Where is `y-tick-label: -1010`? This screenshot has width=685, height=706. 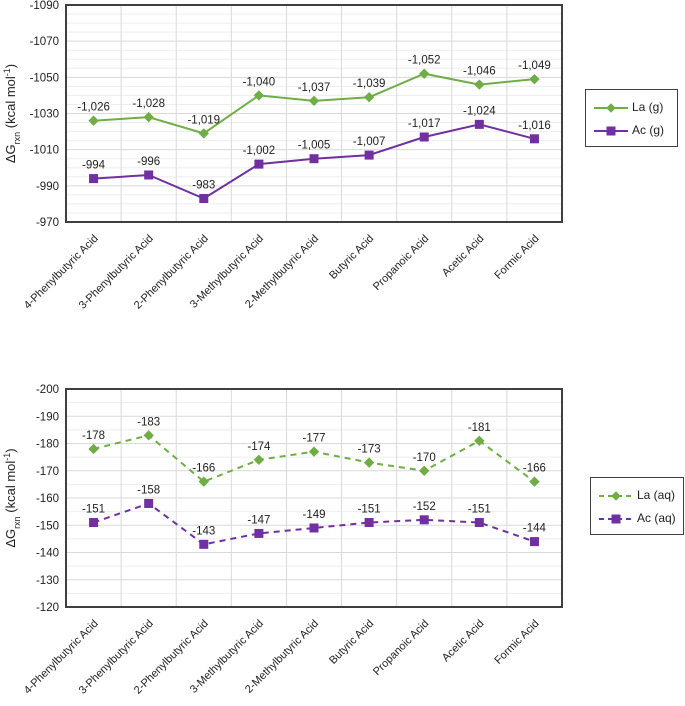
y-tick-label: -1010 is located at coordinates (44, 151).